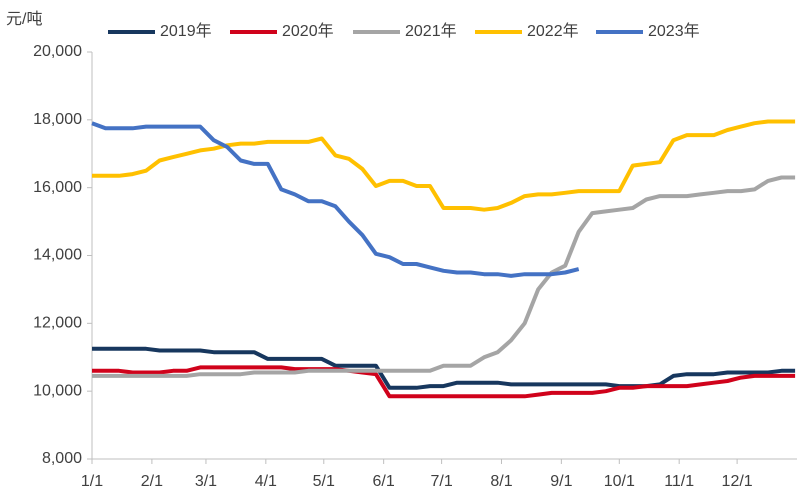  What do you see at coordinates (266, 481) in the screenshot?
I see `x-tick-label: 4/1` at bounding box center [266, 481].